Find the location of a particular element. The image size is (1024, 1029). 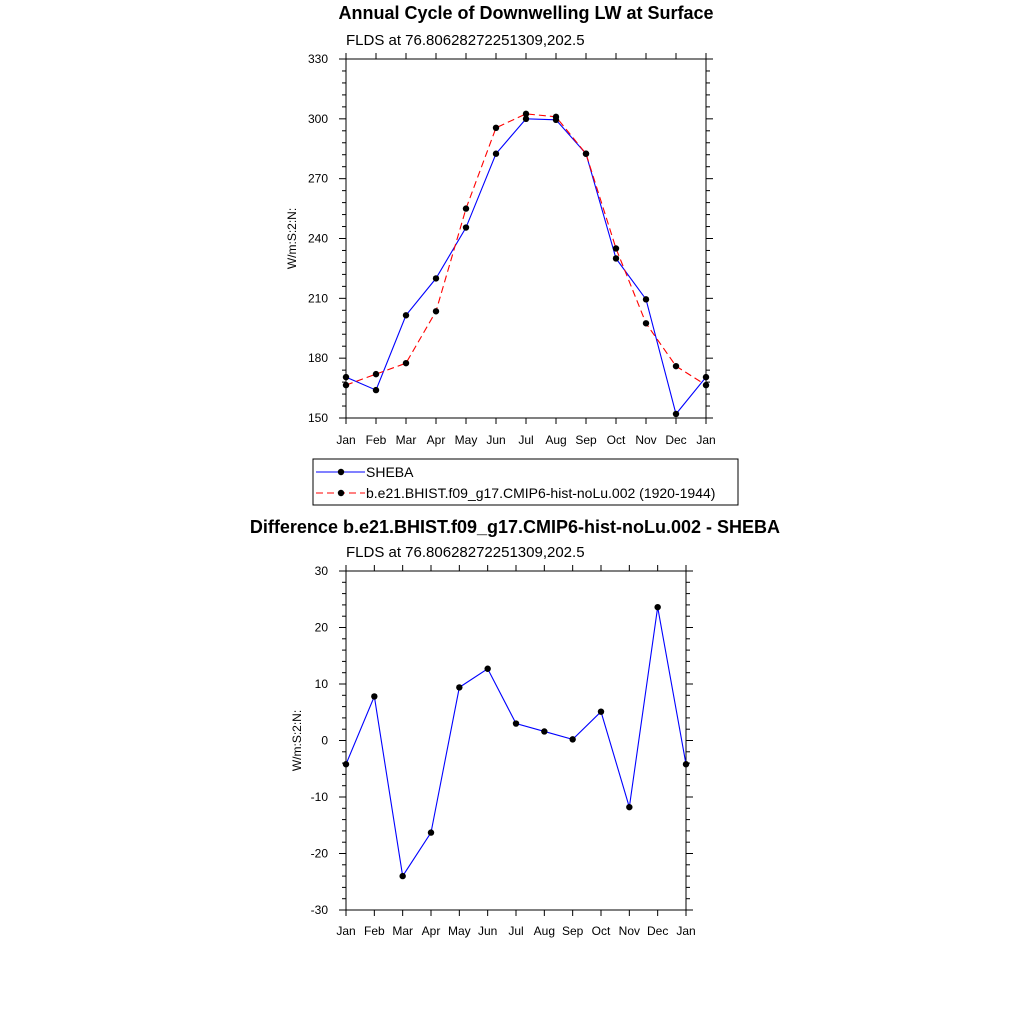

legend-box is located at coordinates (525, 482).